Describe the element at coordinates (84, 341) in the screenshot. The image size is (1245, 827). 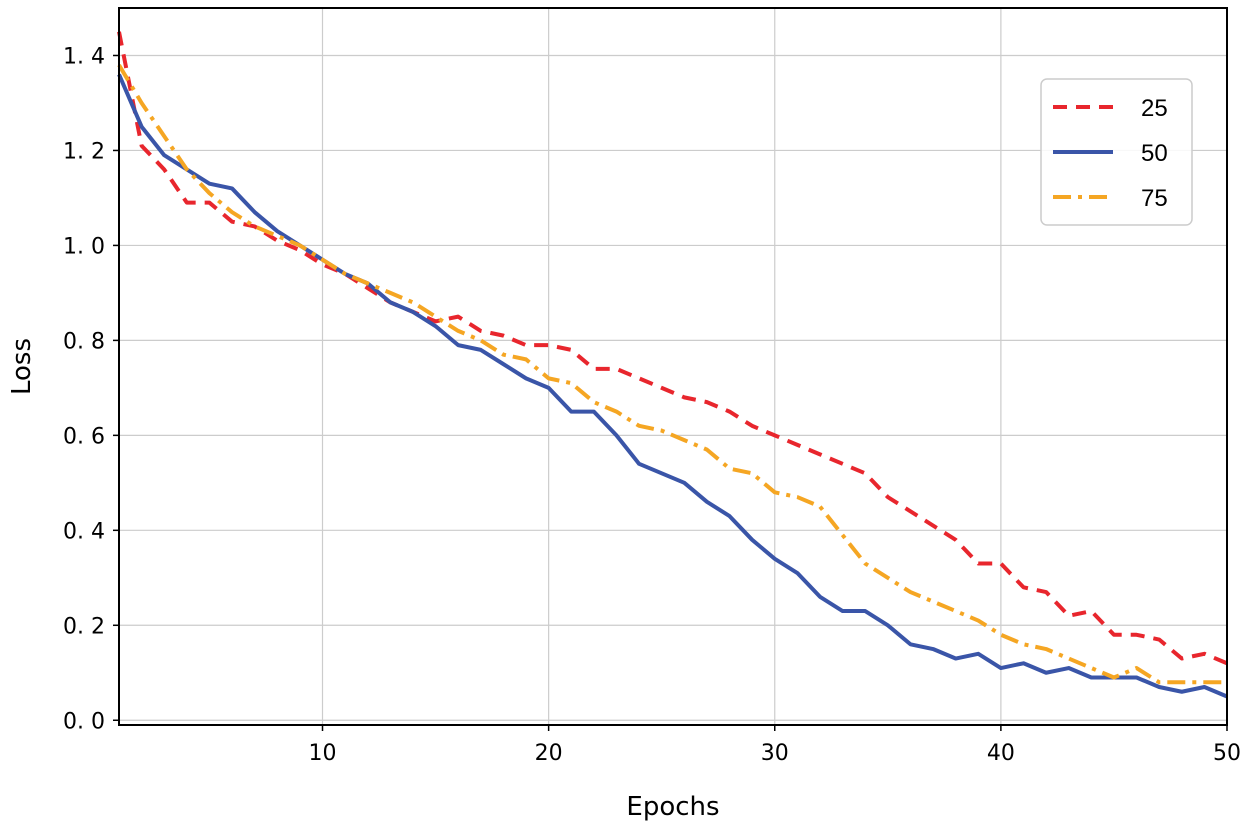
I see `y-tick-label: 0. 8` at that location.